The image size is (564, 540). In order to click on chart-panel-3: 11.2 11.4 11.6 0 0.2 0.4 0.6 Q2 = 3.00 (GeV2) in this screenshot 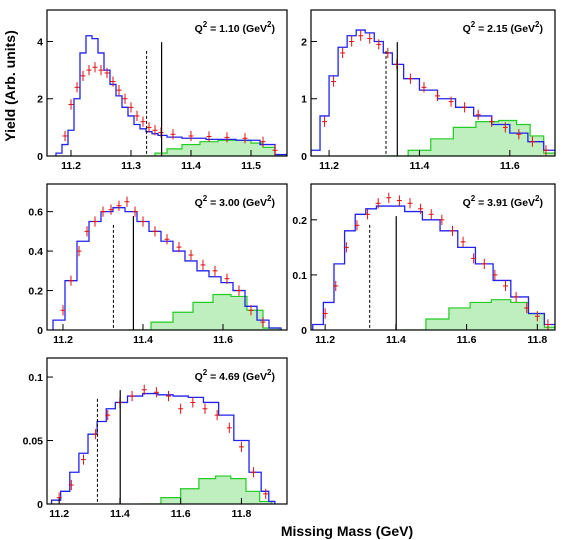, I will do `click(158, 264)`.